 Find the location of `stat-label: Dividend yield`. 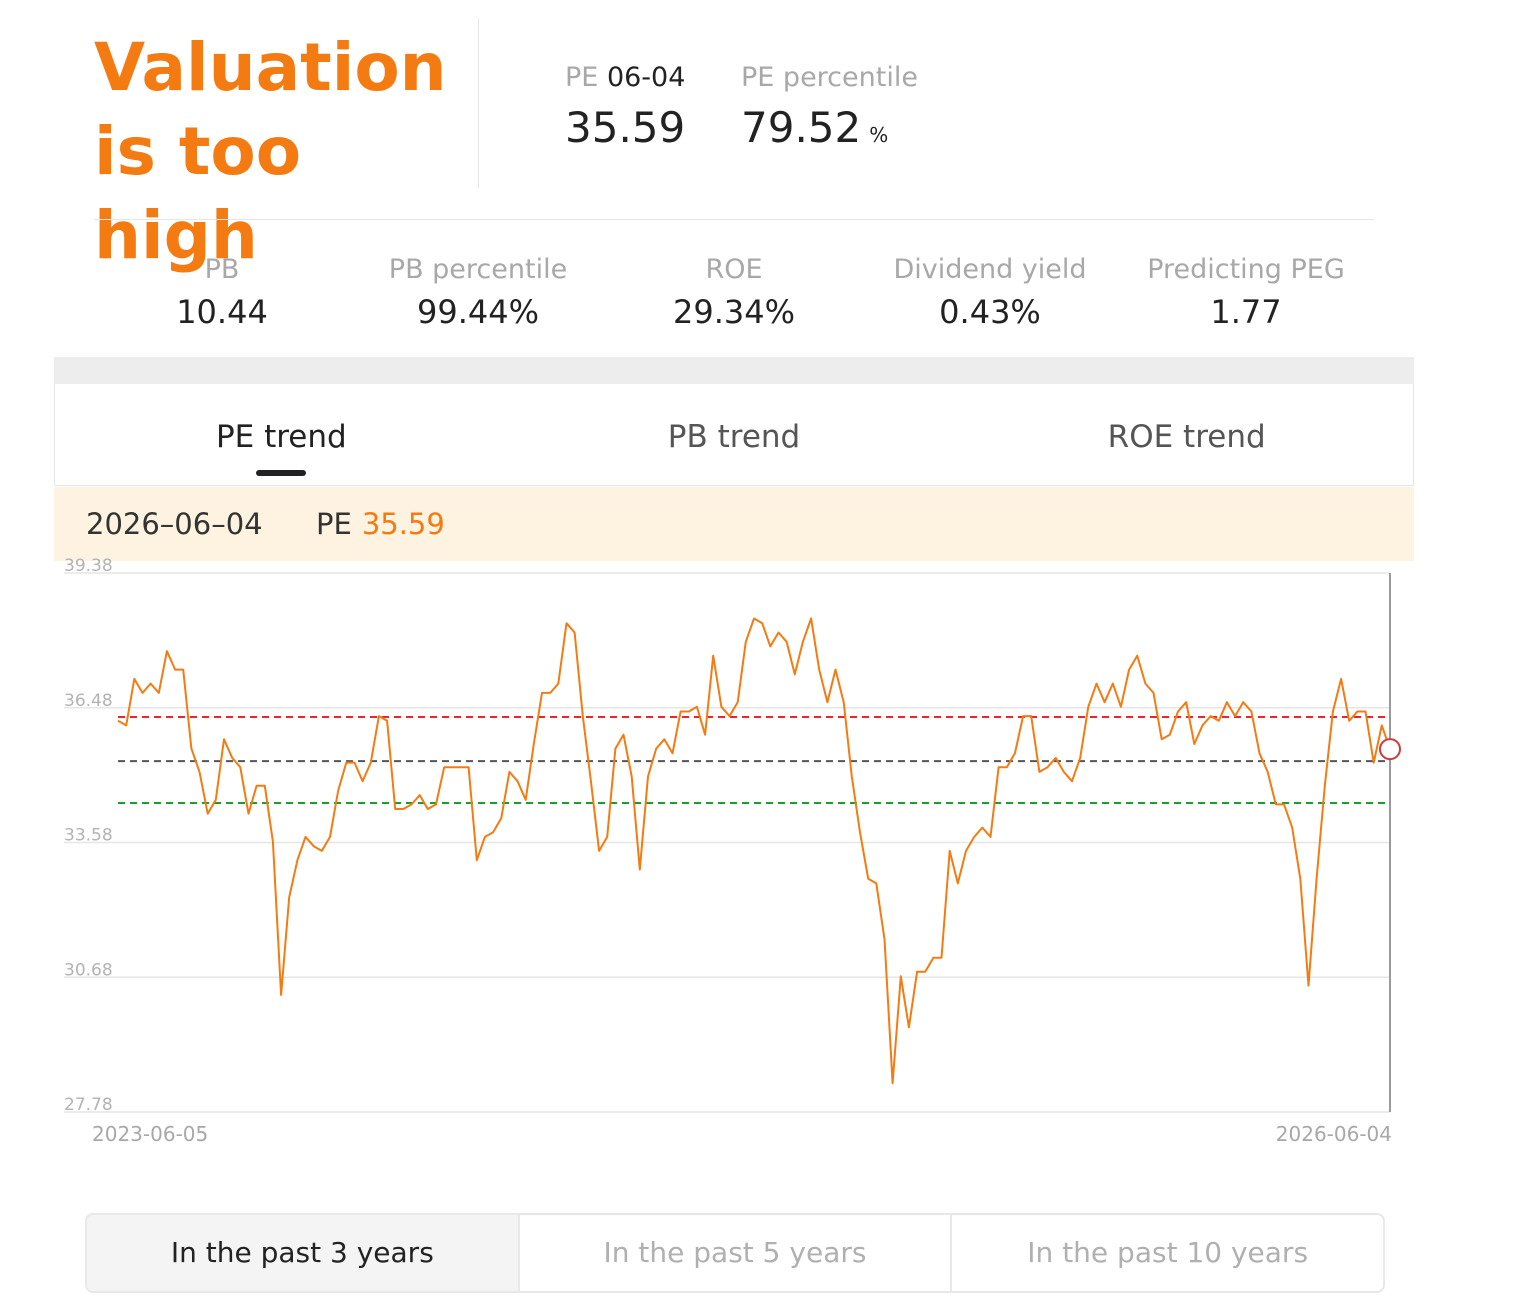

stat-label: Dividend yield is located at coordinates (990, 269).